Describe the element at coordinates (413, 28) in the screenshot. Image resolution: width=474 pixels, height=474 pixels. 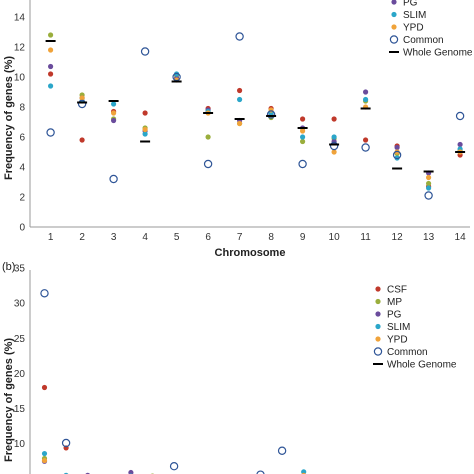
I see `chart-a-legend-label-ypd: YPD` at that location.